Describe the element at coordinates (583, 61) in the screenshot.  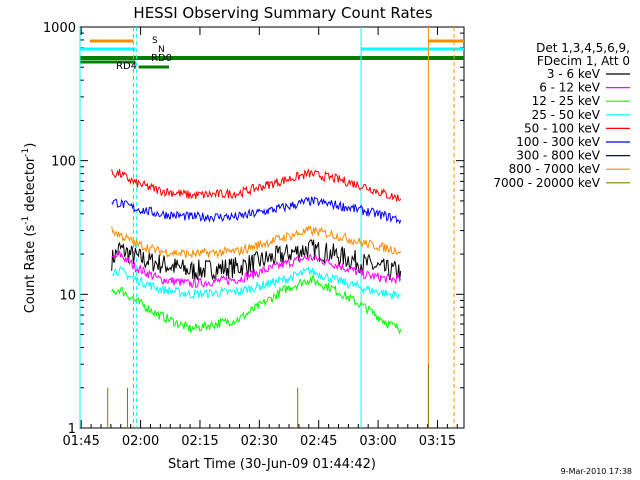
I see `legend-header-2: FDecim 1, Att 0` at that location.